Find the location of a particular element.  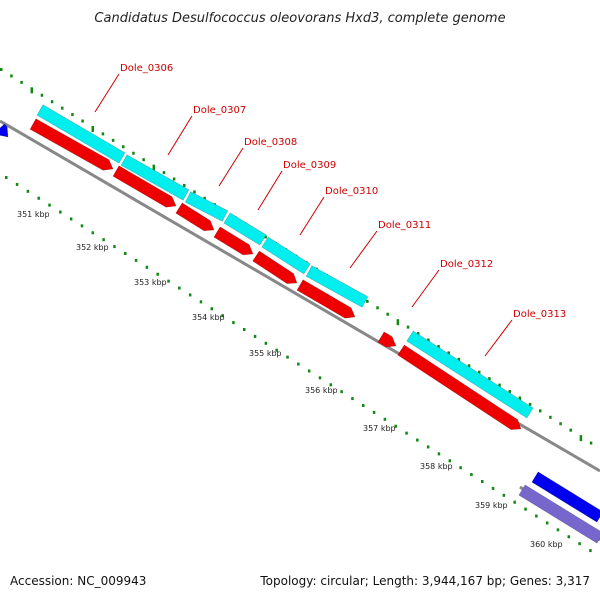

gene-label-dole-0310: Dole_0310 is located at coordinates (351, 191).